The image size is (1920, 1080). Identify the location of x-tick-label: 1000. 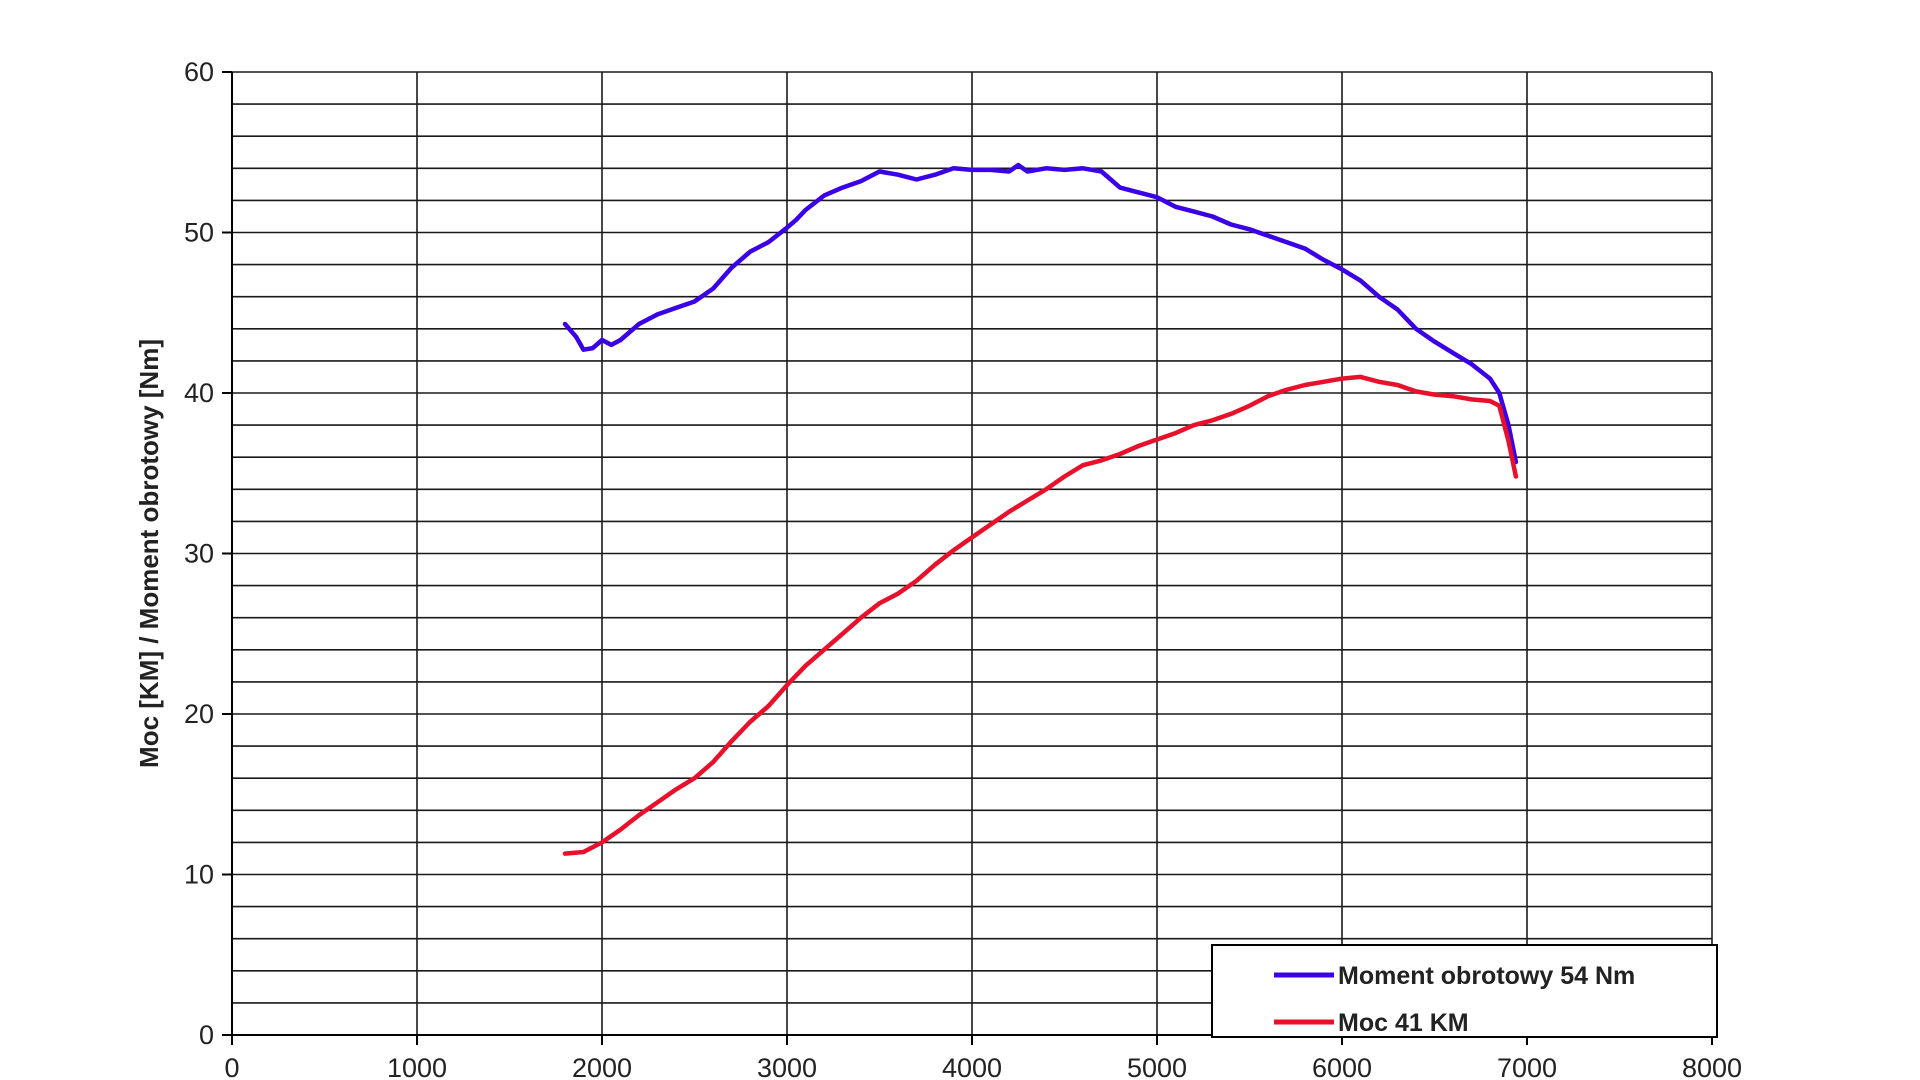
(417, 1066).